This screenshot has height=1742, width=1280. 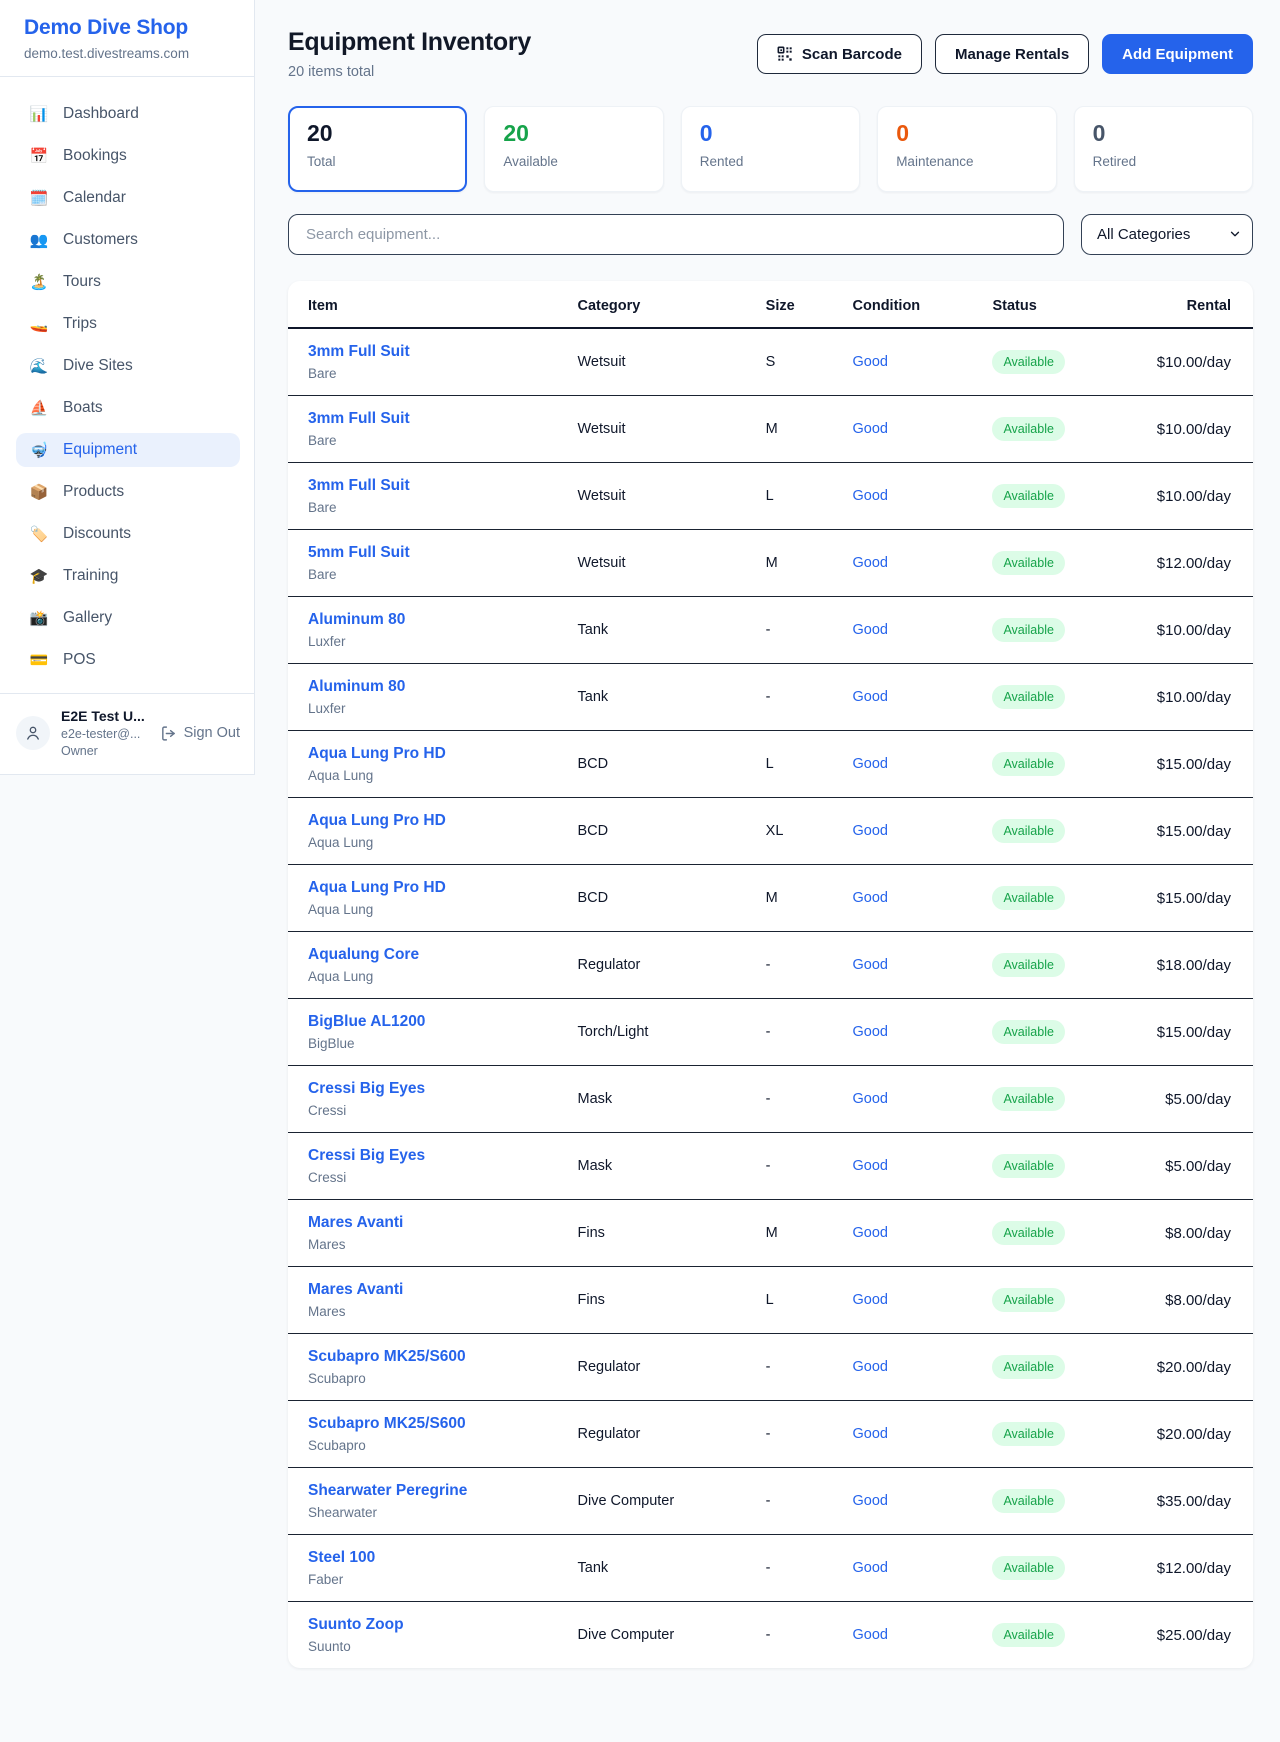 I want to click on rental-cell: $12.00/day, so click(x=1193, y=1568).